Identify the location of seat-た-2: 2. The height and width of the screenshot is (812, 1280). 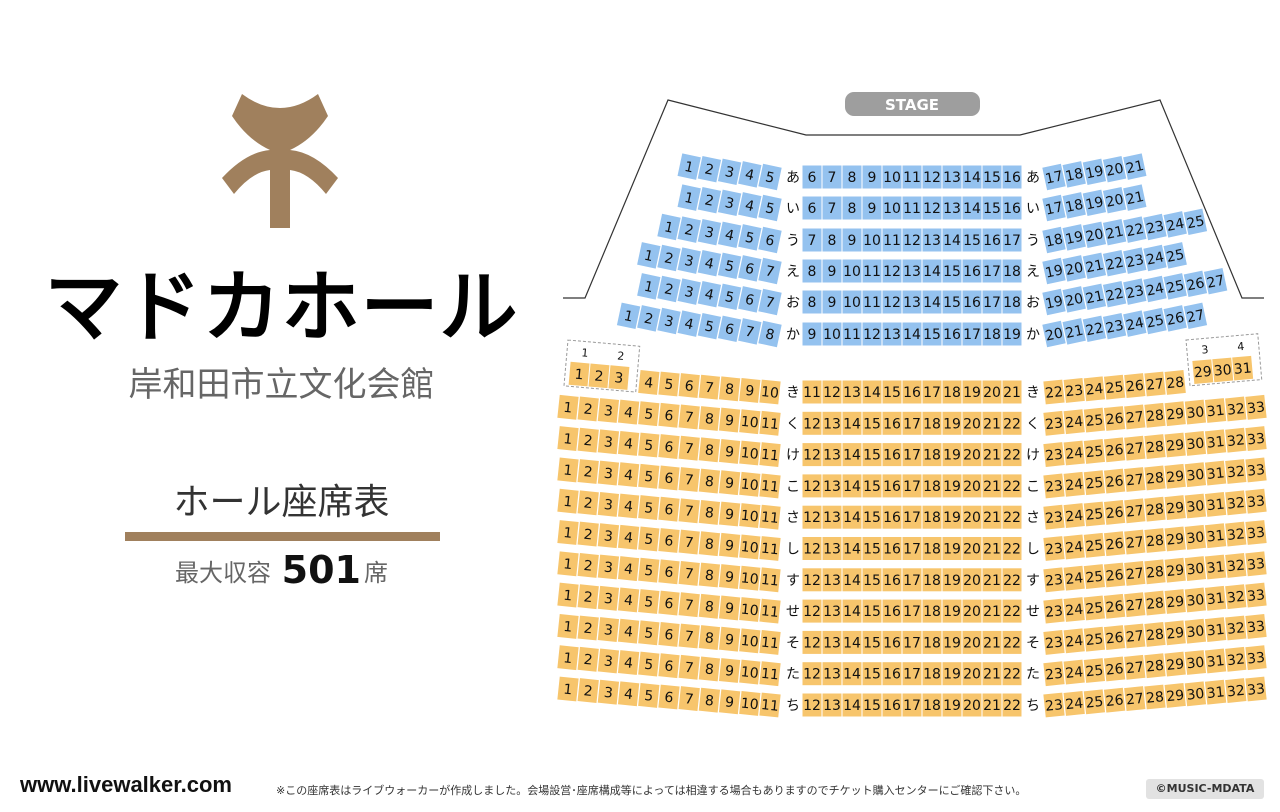
(588, 659).